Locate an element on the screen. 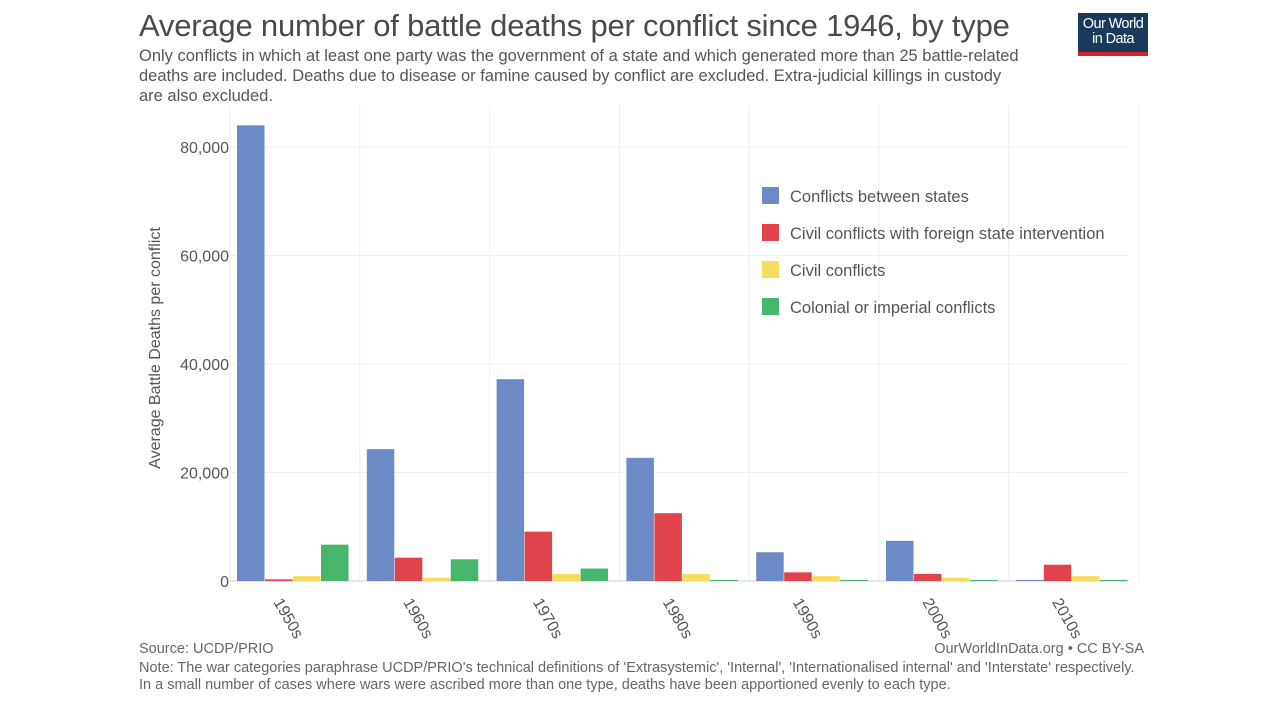 This screenshot has width=1288, height=704. y-tick-label: 60,000 is located at coordinates (204, 257).